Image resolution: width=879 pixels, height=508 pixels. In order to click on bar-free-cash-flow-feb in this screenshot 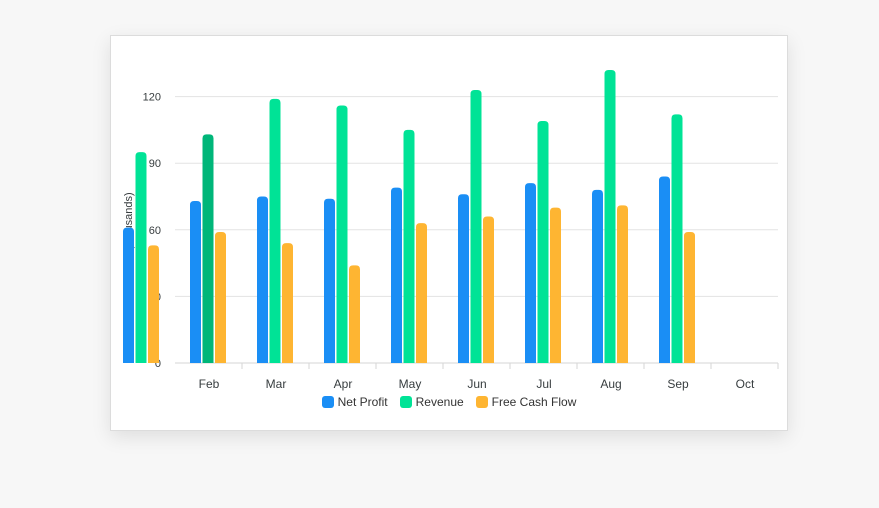, I will do `click(220, 297)`.